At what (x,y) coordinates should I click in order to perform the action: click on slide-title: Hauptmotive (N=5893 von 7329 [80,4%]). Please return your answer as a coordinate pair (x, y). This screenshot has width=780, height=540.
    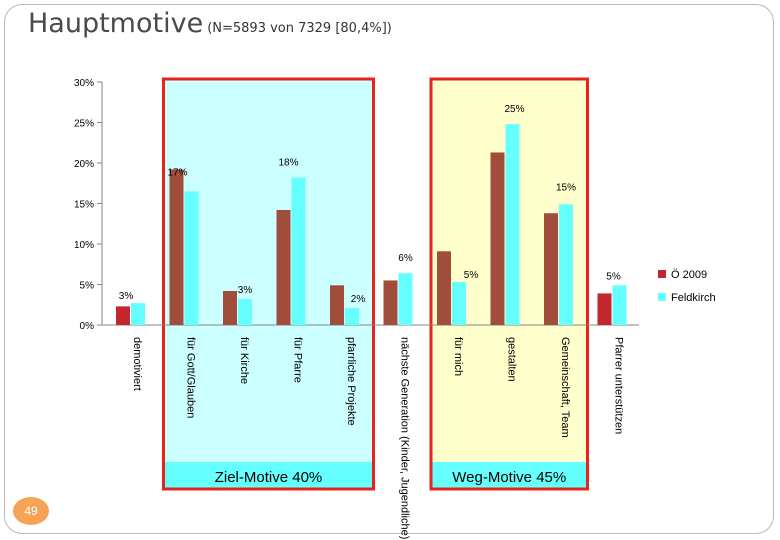
    Looking at the image, I should click on (210, 23).